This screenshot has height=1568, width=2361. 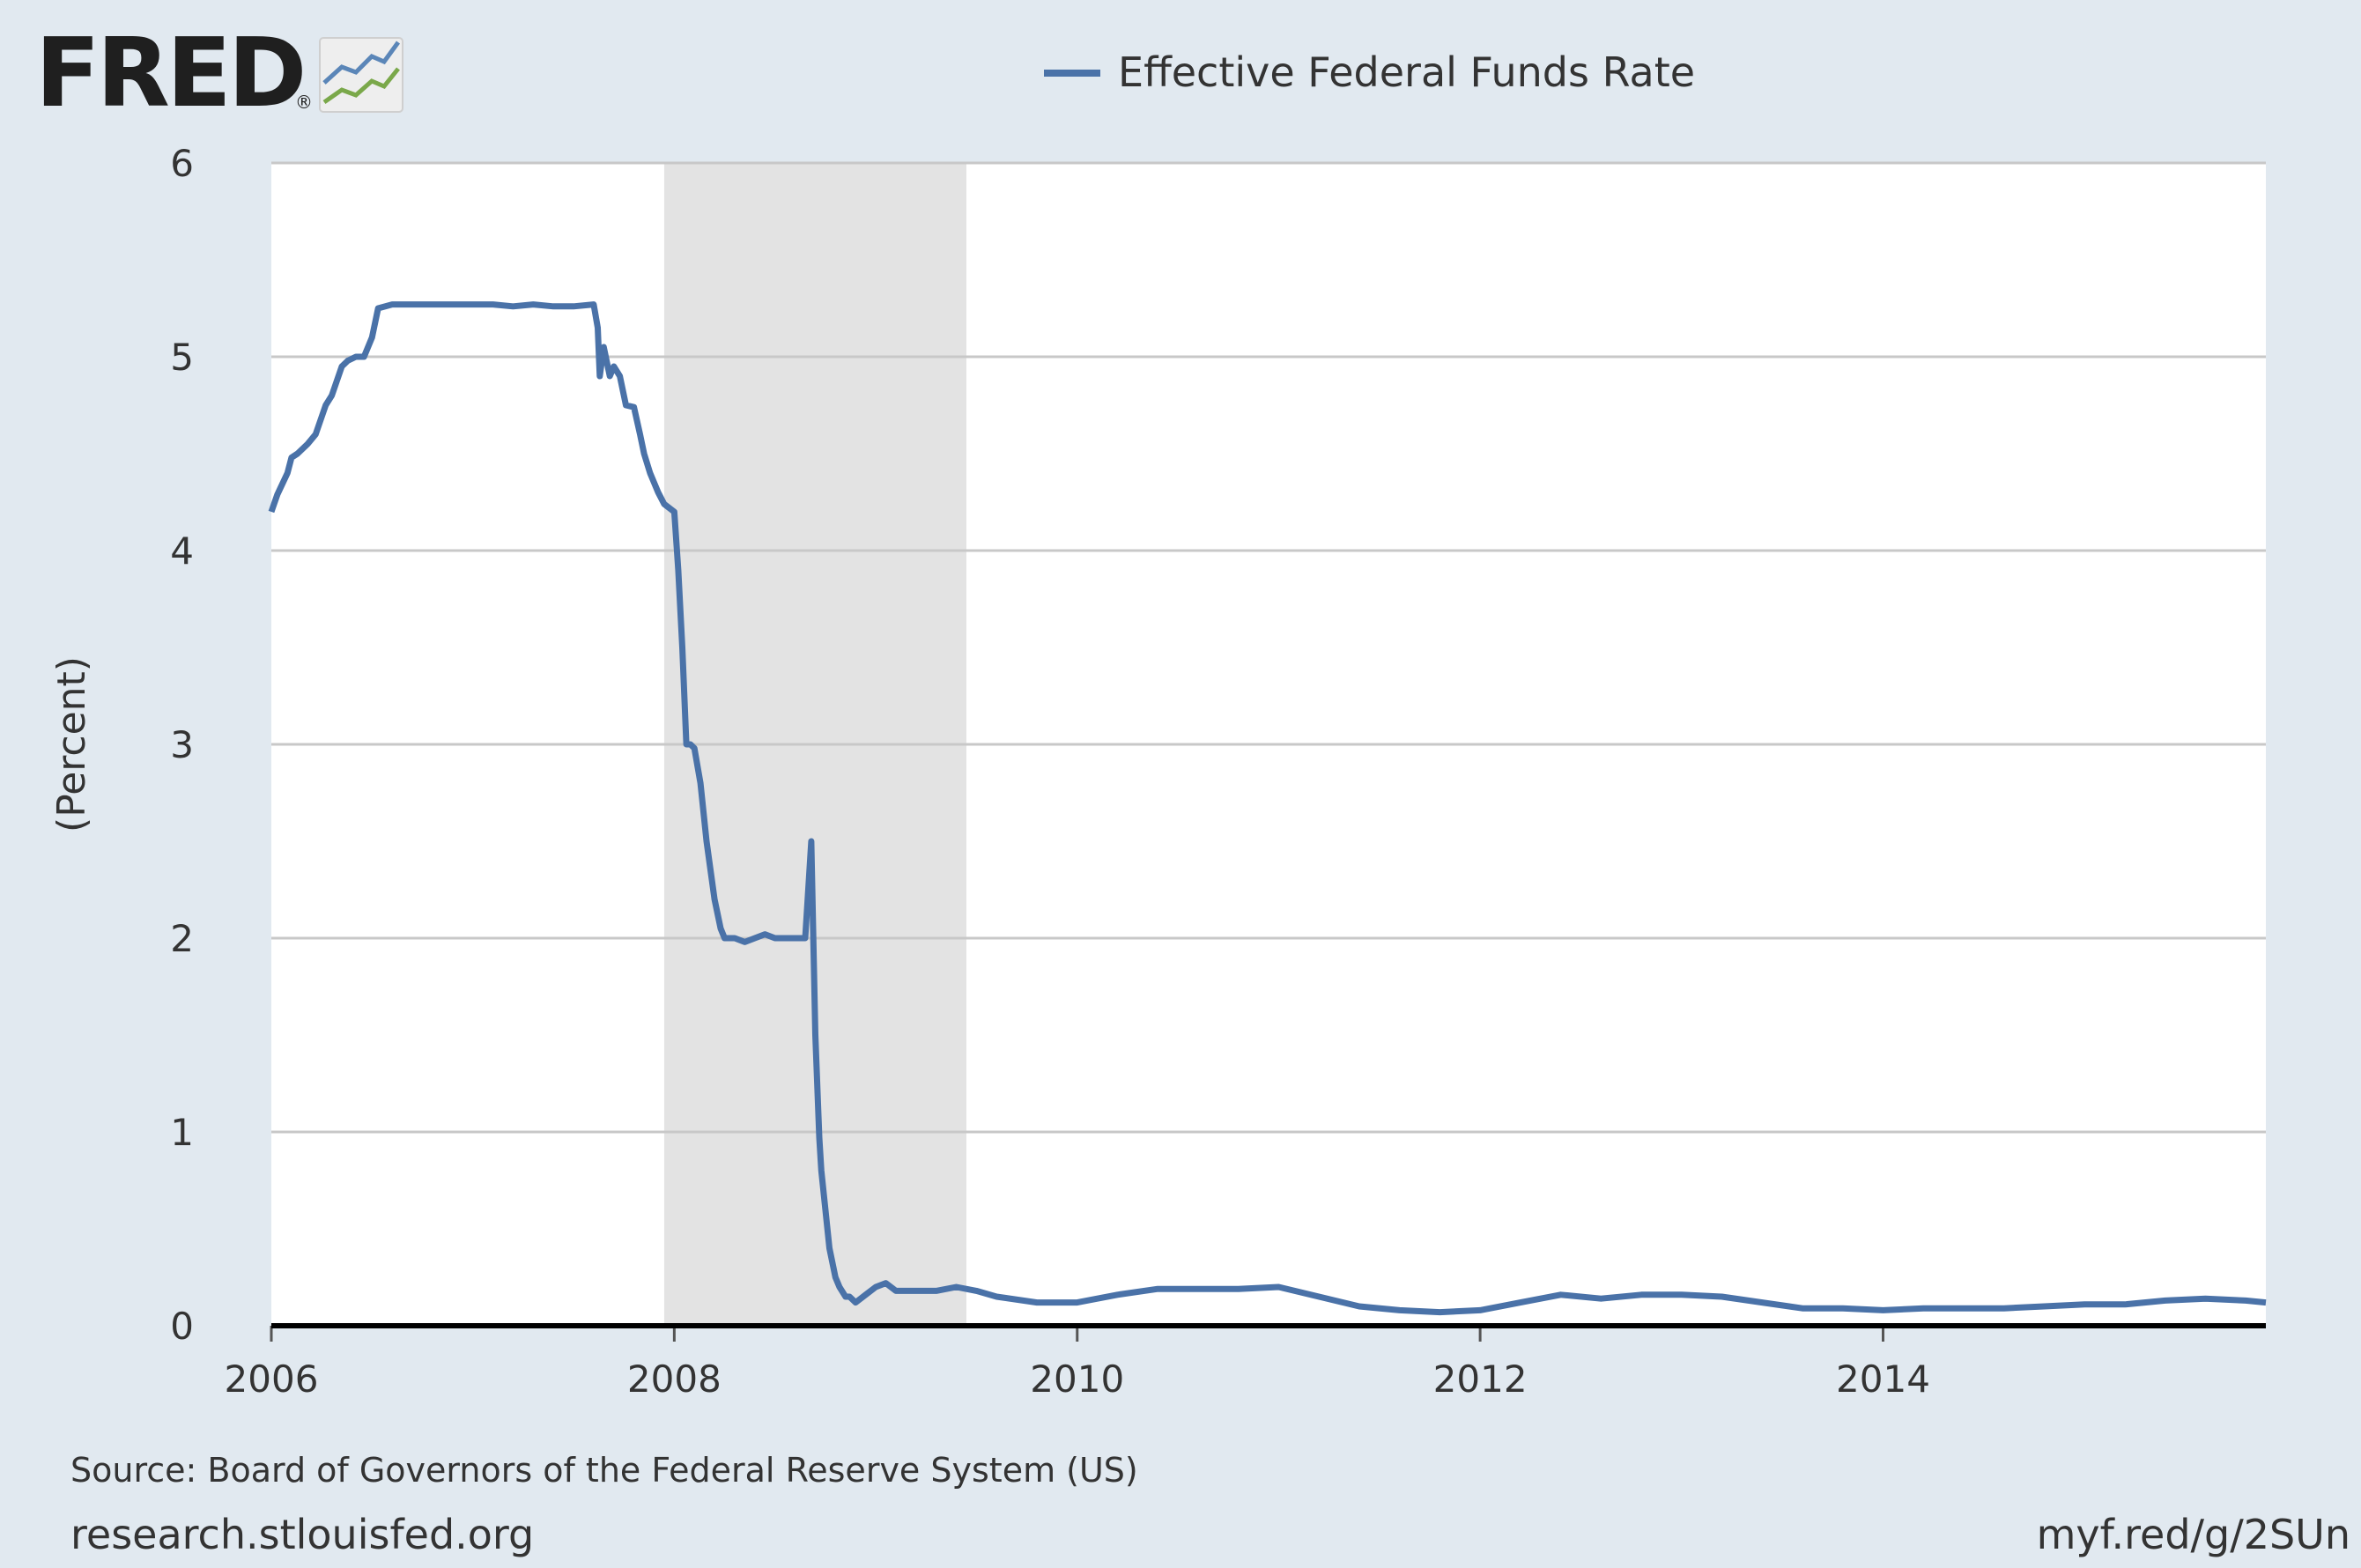 I want to click on x-tick-labels: 2006 2008 2010 2012 2014, so click(x=1077, y=1379).